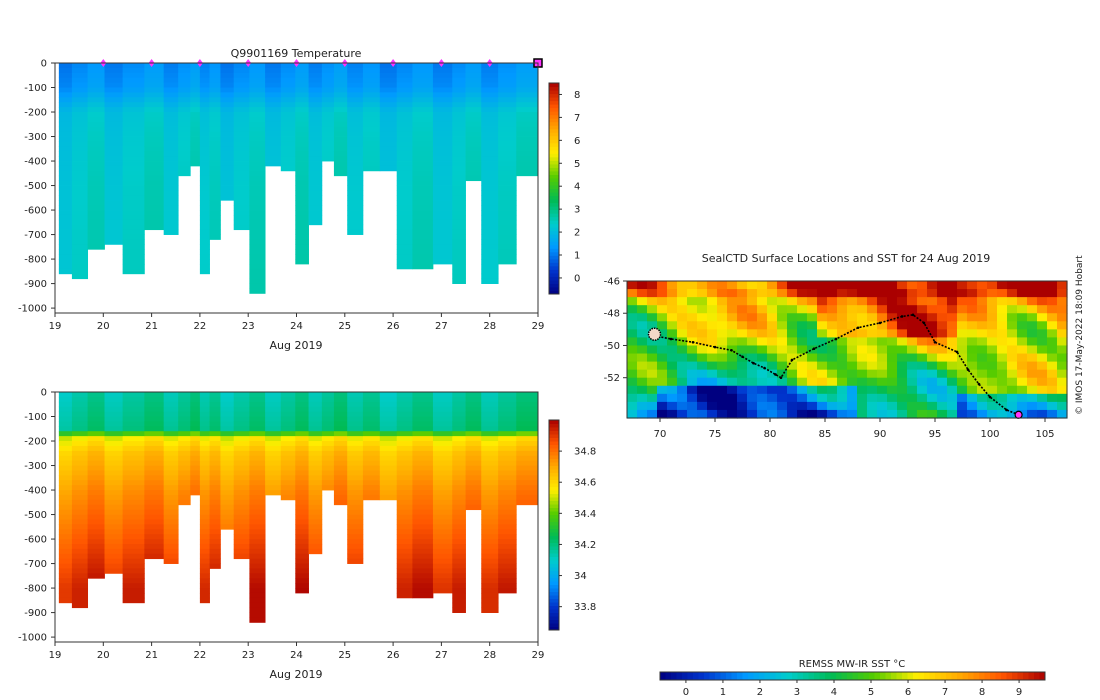 This screenshot has width=1100, height=700. What do you see at coordinates (296, 651) in the screenshot?
I see `salinity-x-ticks: 19 20 21 22 23 24 25 26 27 28 29` at bounding box center [296, 651].